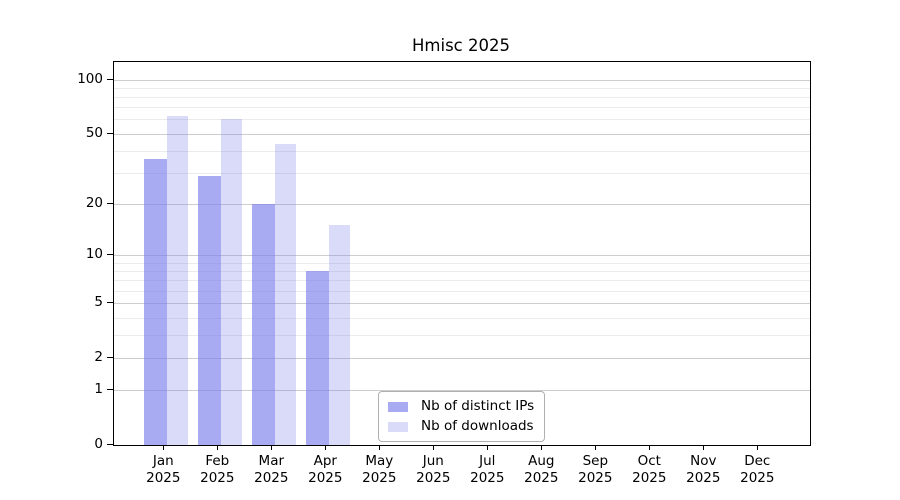 The height and width of the screenshot is (500, 900). I want to click on x-tick-month: Apr, so click(325, 461).